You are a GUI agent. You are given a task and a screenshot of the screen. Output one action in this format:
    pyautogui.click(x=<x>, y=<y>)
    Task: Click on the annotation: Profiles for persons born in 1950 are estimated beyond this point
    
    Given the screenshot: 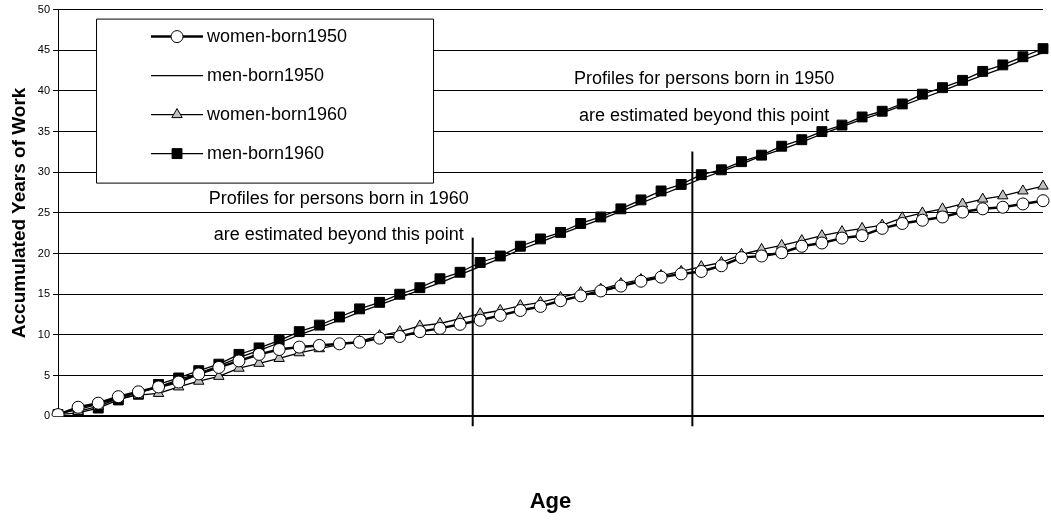 What is the action you would take?
    pyautogui.click(x=704, y=96)
    